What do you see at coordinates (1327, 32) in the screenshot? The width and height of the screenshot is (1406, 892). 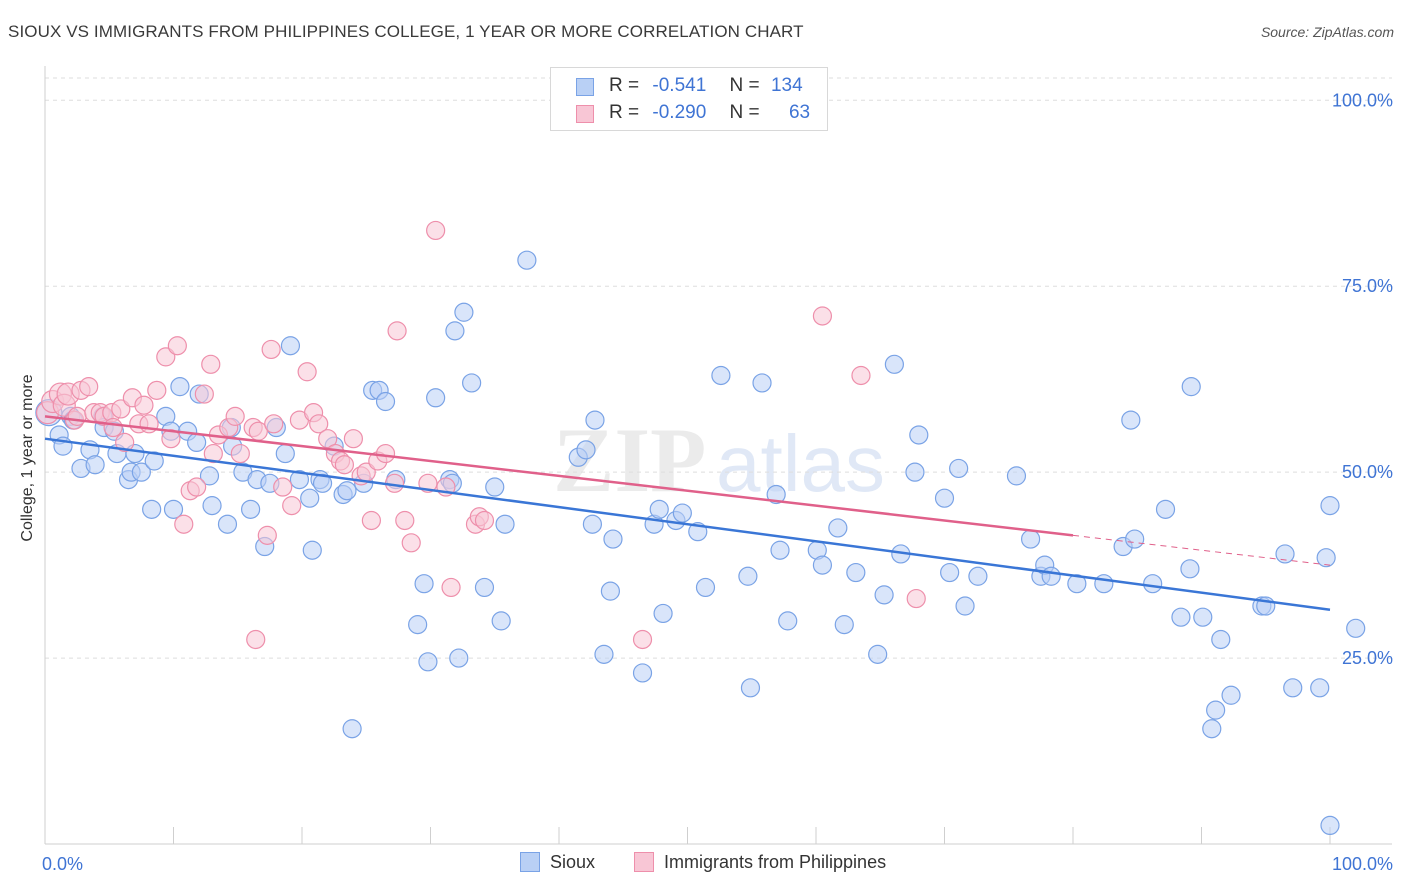 I see `source-note: Source: ZipAtlas.com` at bounding box center [1327, 32].